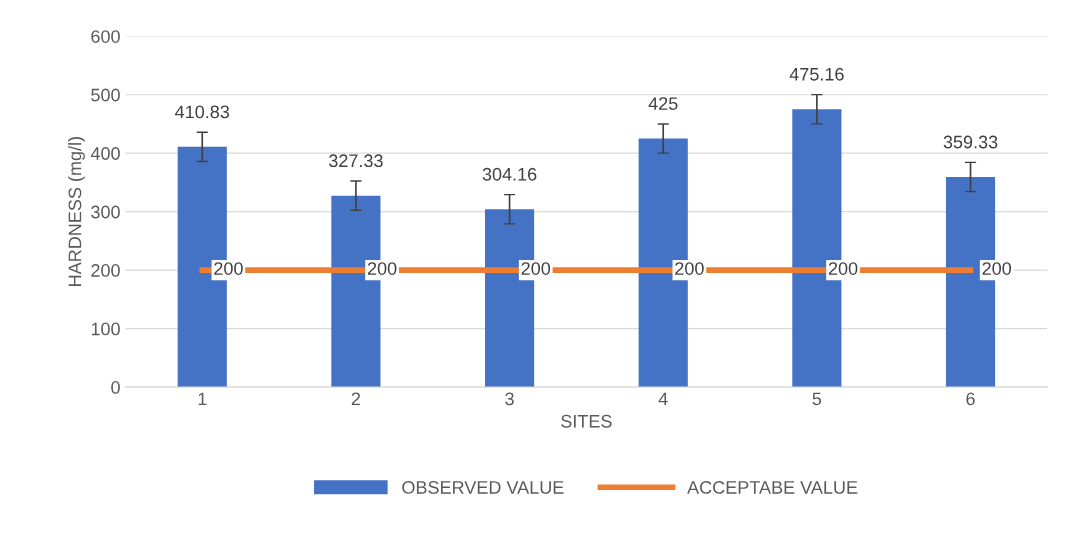 The width and height of the screenshot is (1072, 557). I want to click on y-tick-label: 300, so click(105, 212).